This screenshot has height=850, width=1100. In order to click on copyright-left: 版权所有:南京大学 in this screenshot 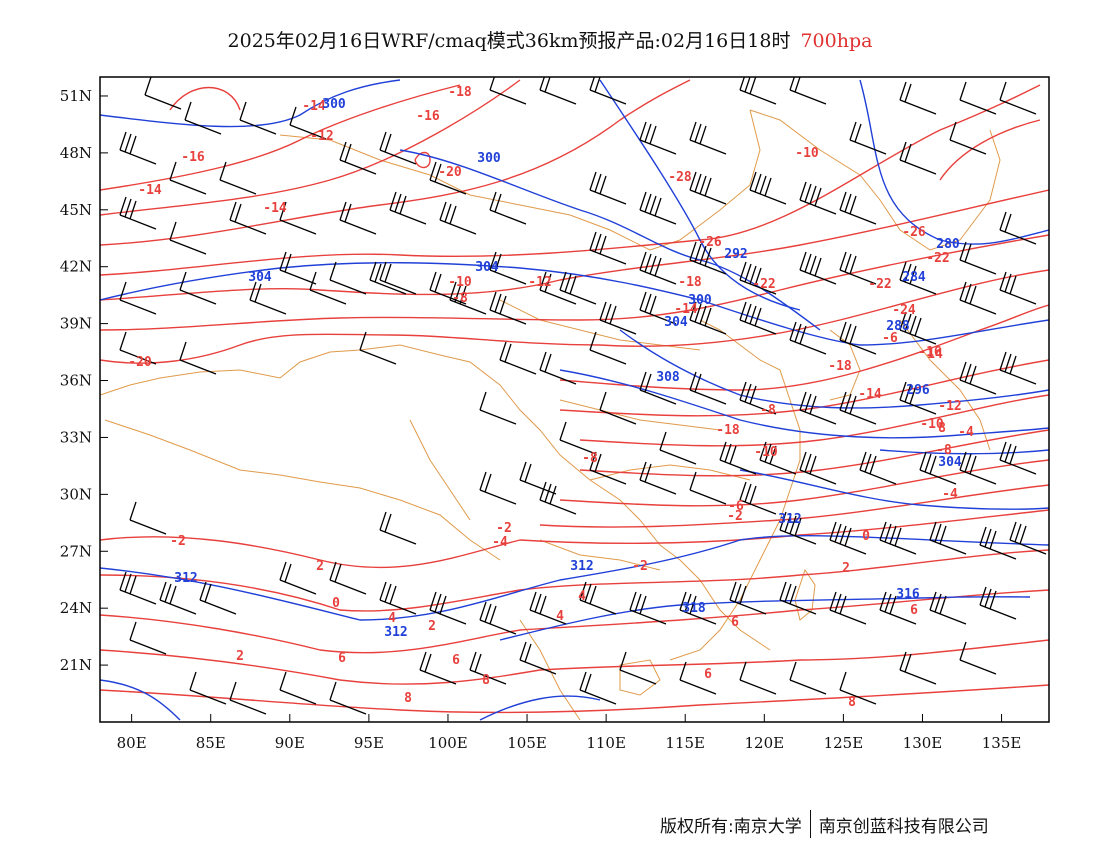, I will do `click(731, 826)`.